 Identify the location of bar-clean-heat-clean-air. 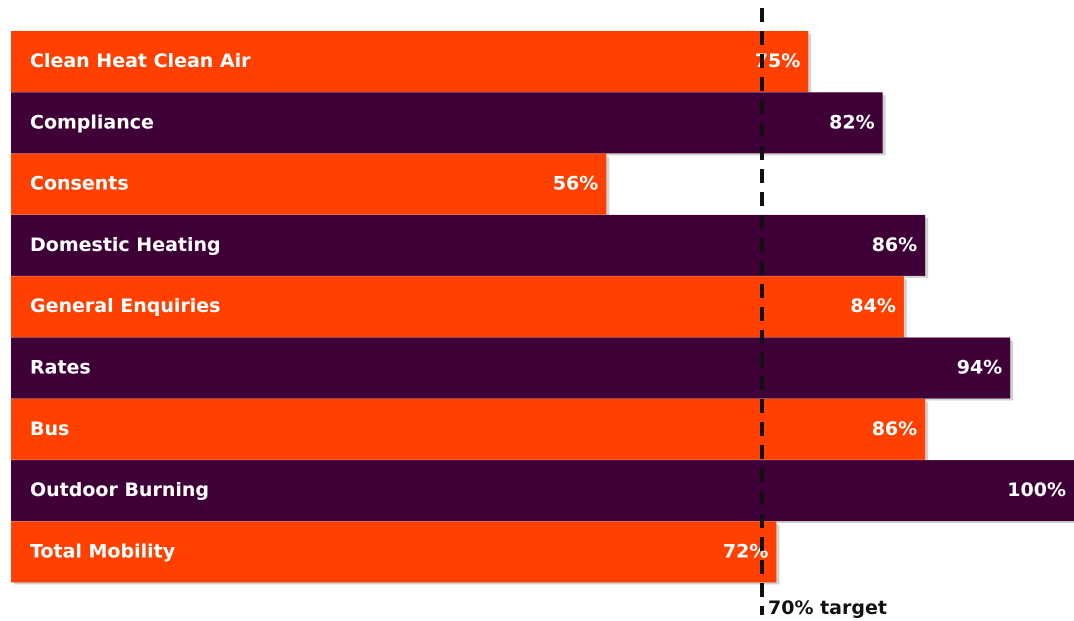
(410, 61).